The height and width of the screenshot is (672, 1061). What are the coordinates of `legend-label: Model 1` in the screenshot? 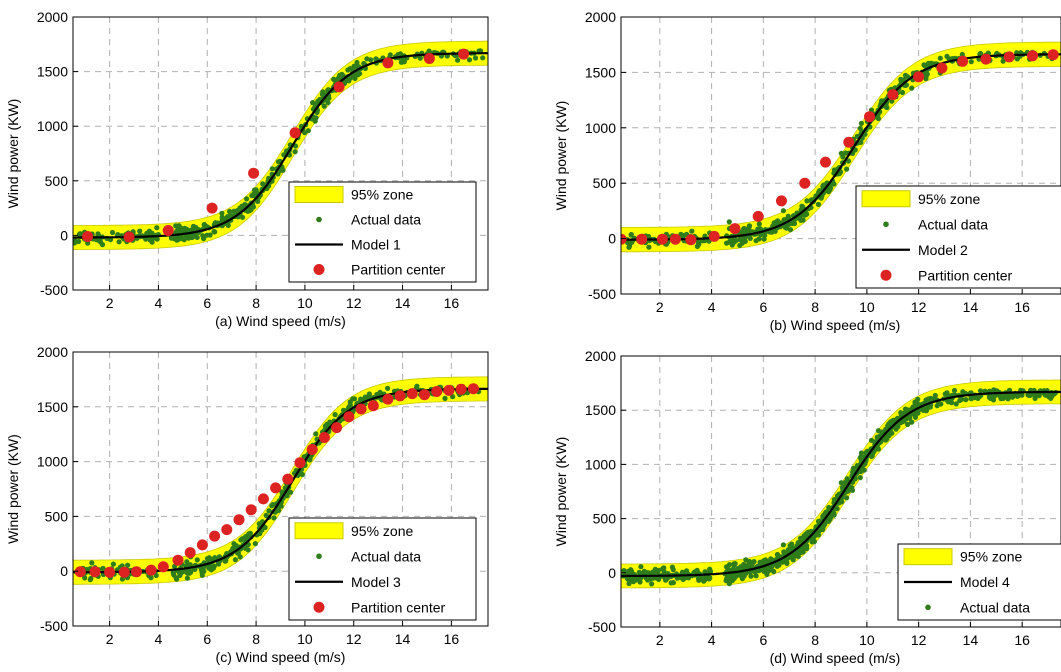 It's located at (376, 245).